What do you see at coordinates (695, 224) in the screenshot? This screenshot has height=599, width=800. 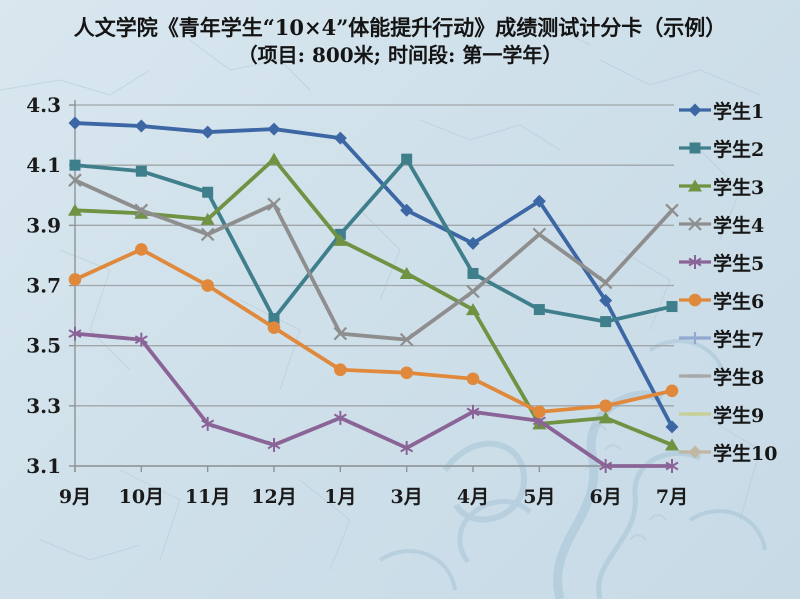 I see `legend-marker-x` at bounding box center [695, 224].